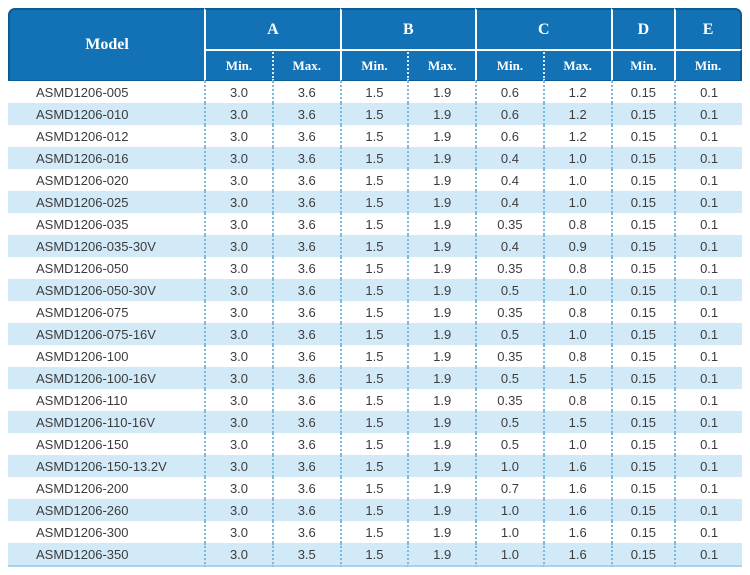 The height and width of the screenshot is (575, 750). I want to click on value-cell: 0.8, so click(576, 224).